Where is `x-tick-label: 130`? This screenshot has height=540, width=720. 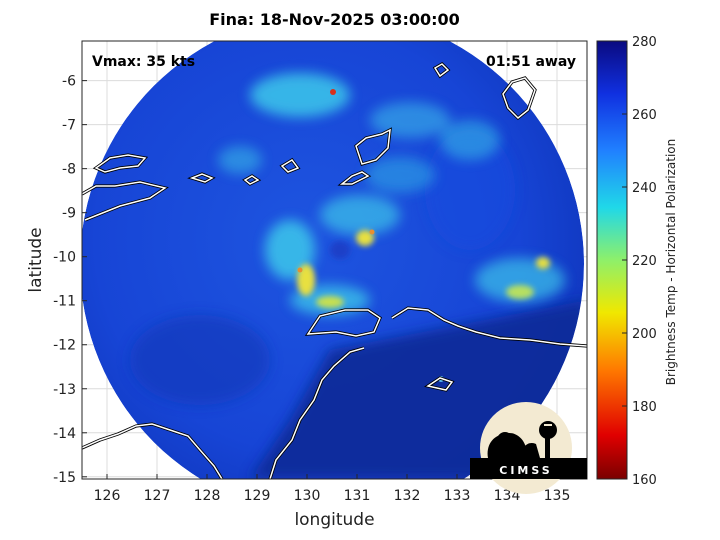
x-tick-label: 130 is located at coordinates (307, 496).